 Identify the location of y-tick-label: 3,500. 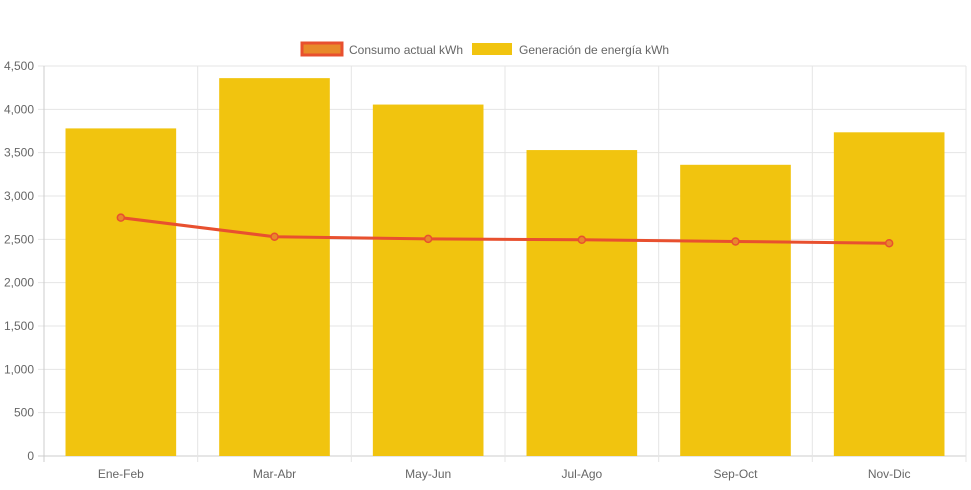
(19, 153).